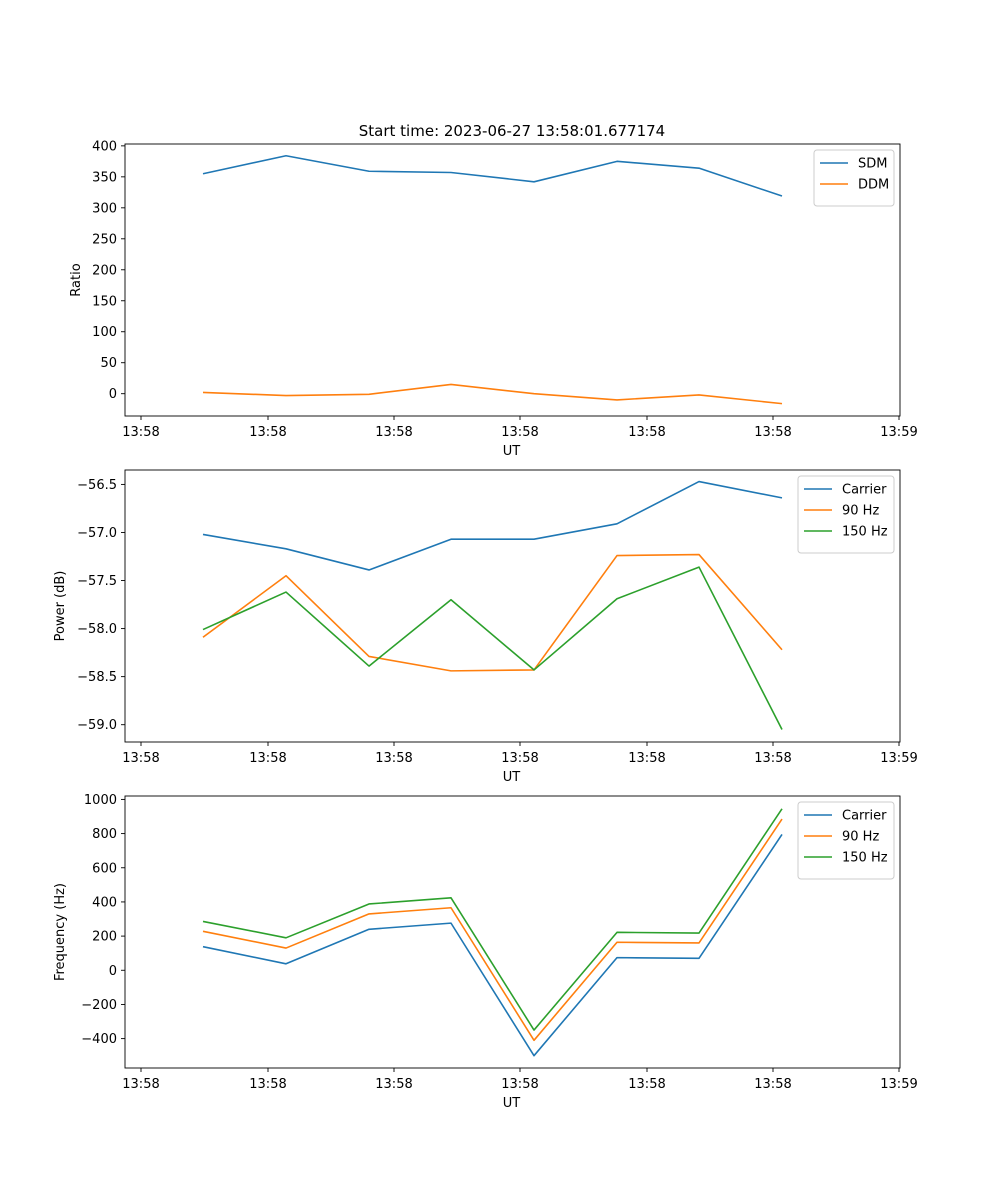 The height and width of the screenshot is (1200, 1000). Describe the element at coordinates (872, 164) in the screenshot. I see `legend-label: SDM` at that location.